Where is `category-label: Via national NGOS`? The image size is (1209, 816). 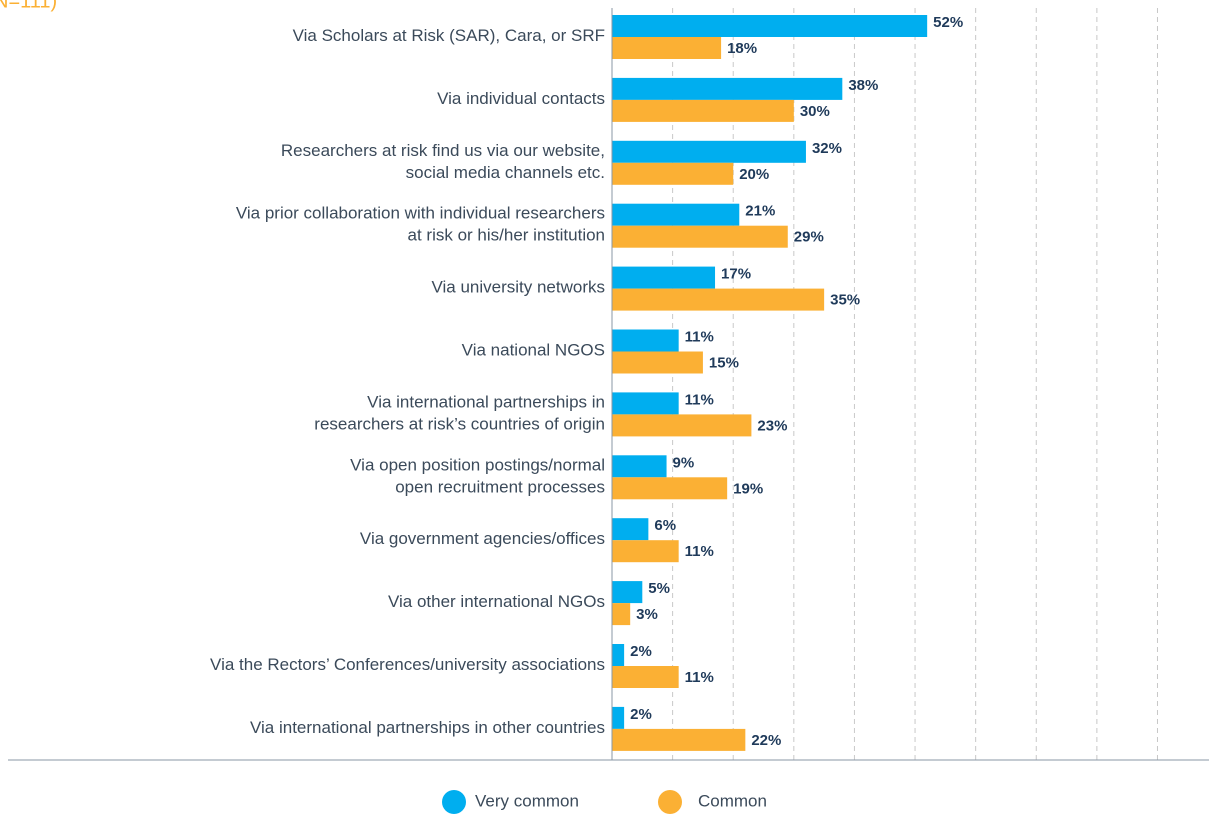
category-label: Via national NGOS is located at coordinates (533, 350).